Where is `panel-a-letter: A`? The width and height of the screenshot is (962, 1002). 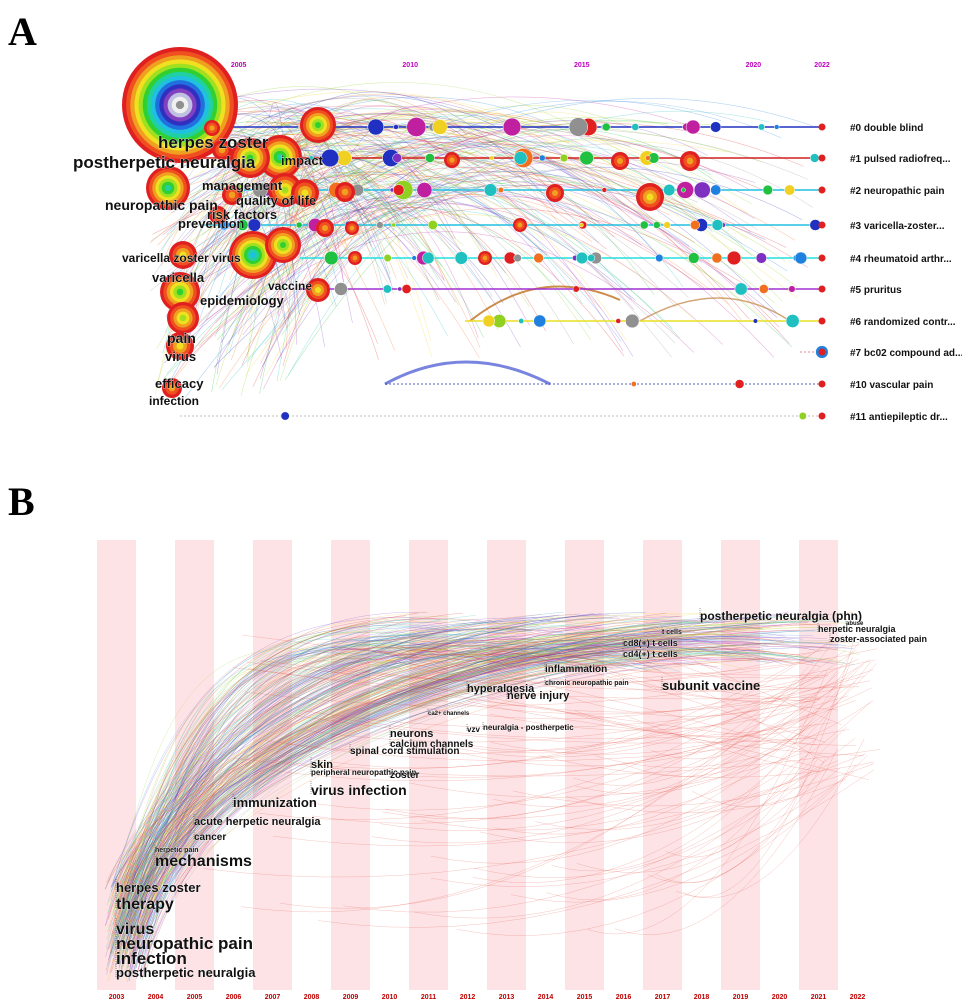
panel-a-letter: A is located at coordinates (22, 31).